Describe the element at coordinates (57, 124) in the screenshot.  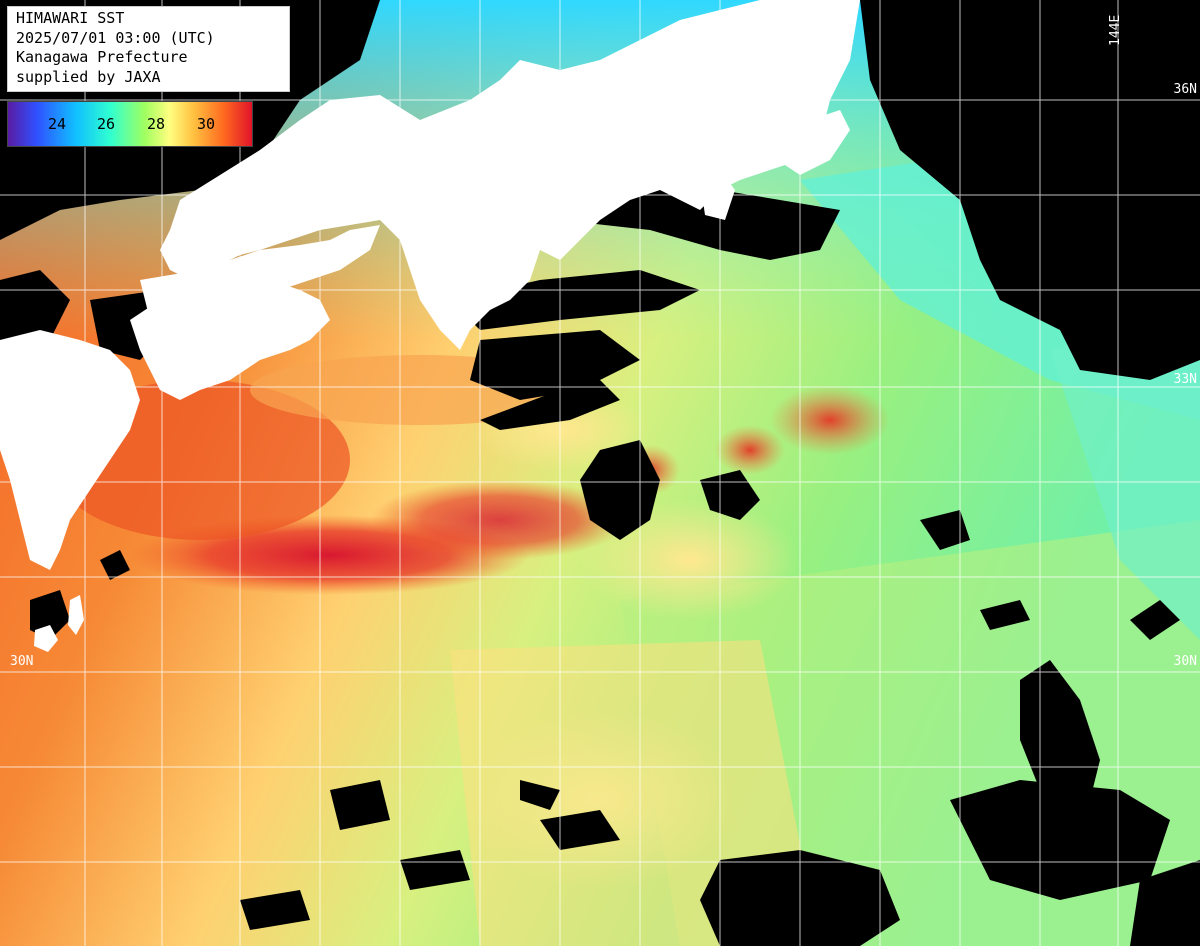
I see `colorbar-label-24: 24` at that location.